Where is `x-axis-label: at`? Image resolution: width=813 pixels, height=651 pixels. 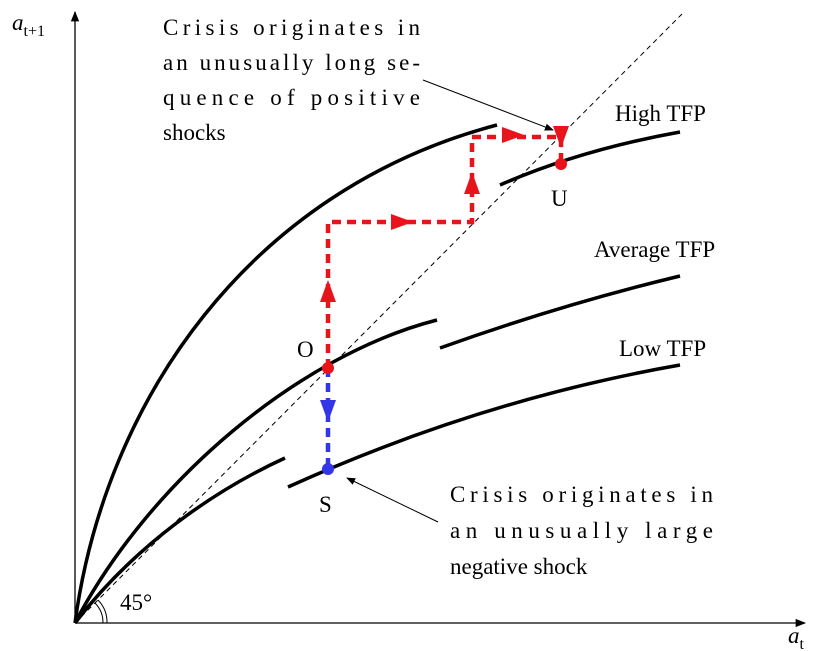
x-axis-label: at is located at coordinates (796, 637).